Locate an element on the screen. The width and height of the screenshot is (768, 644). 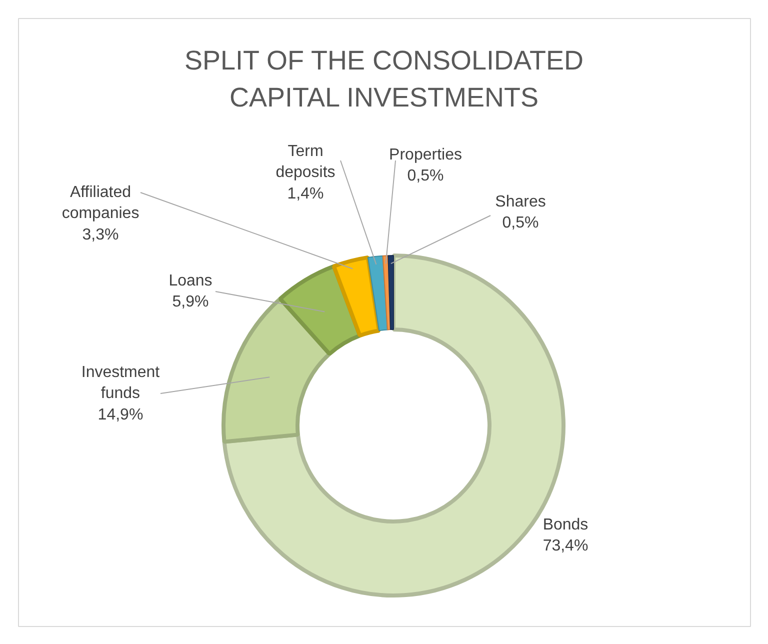
data-label: 14,9% is located at coordinates (121, 415).